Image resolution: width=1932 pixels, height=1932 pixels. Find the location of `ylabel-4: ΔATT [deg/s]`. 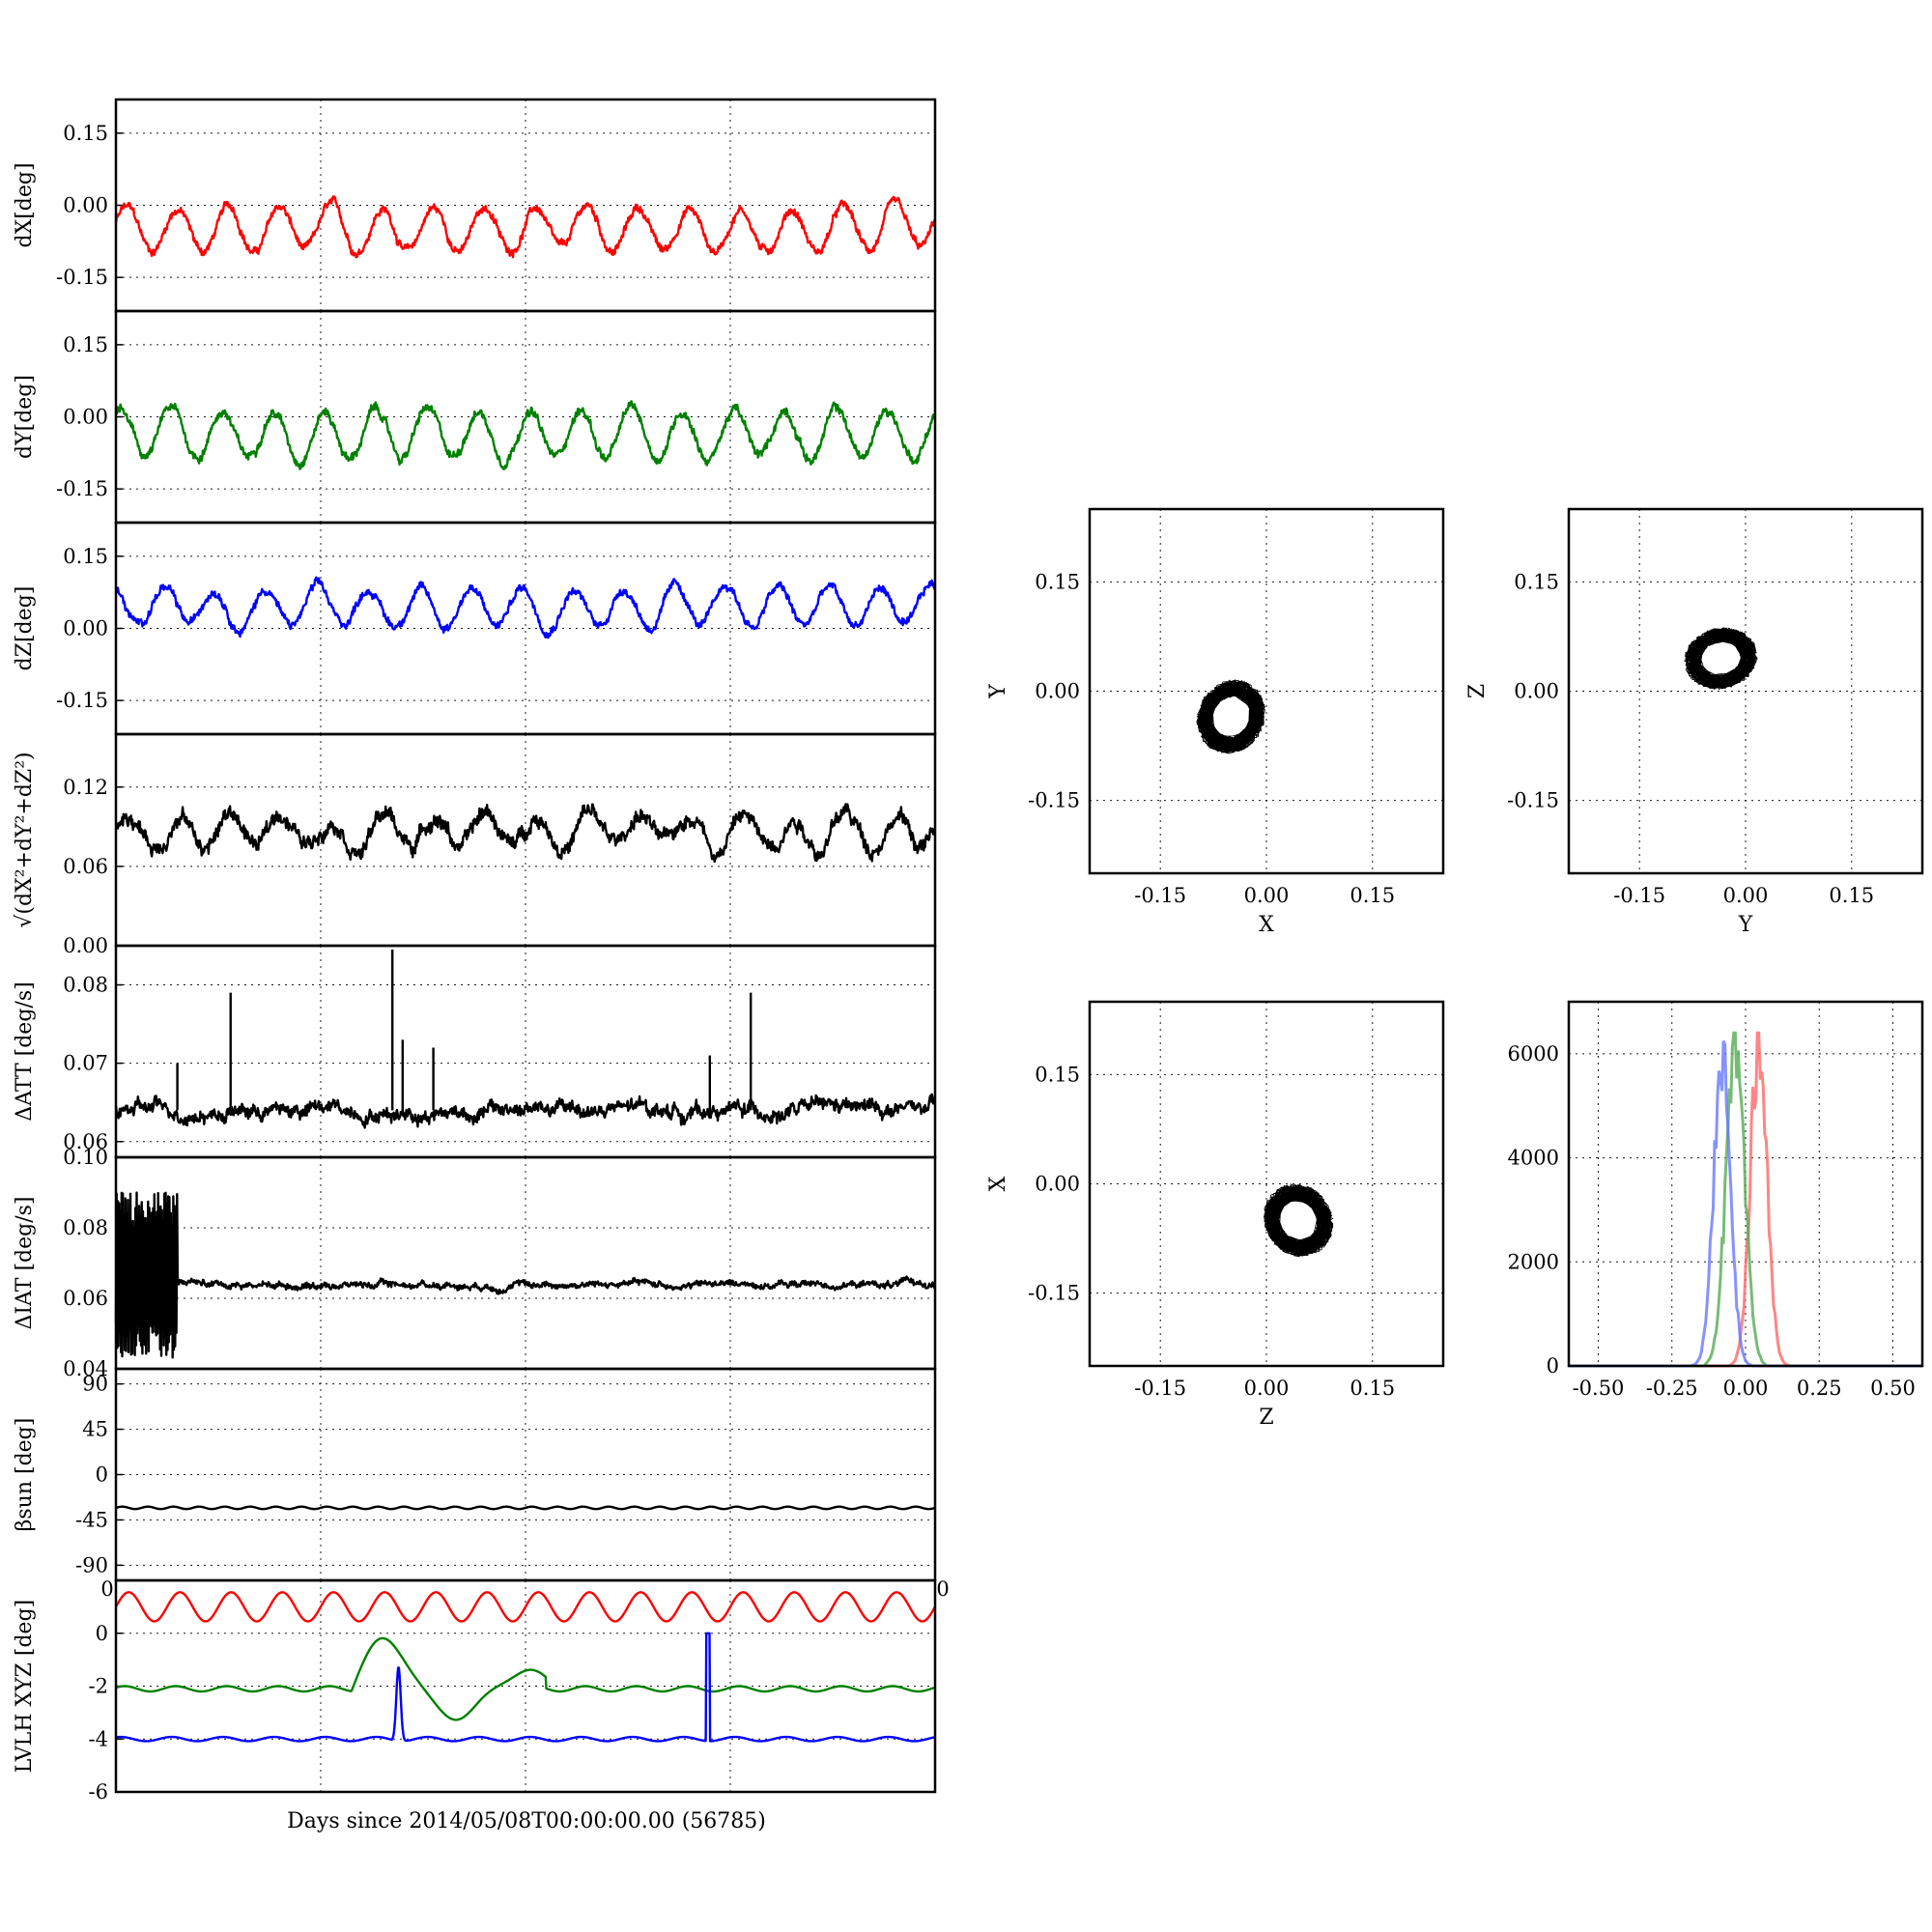

ylabel-4: ΔATT [deg/s] is located at coordinates (25, 1051).